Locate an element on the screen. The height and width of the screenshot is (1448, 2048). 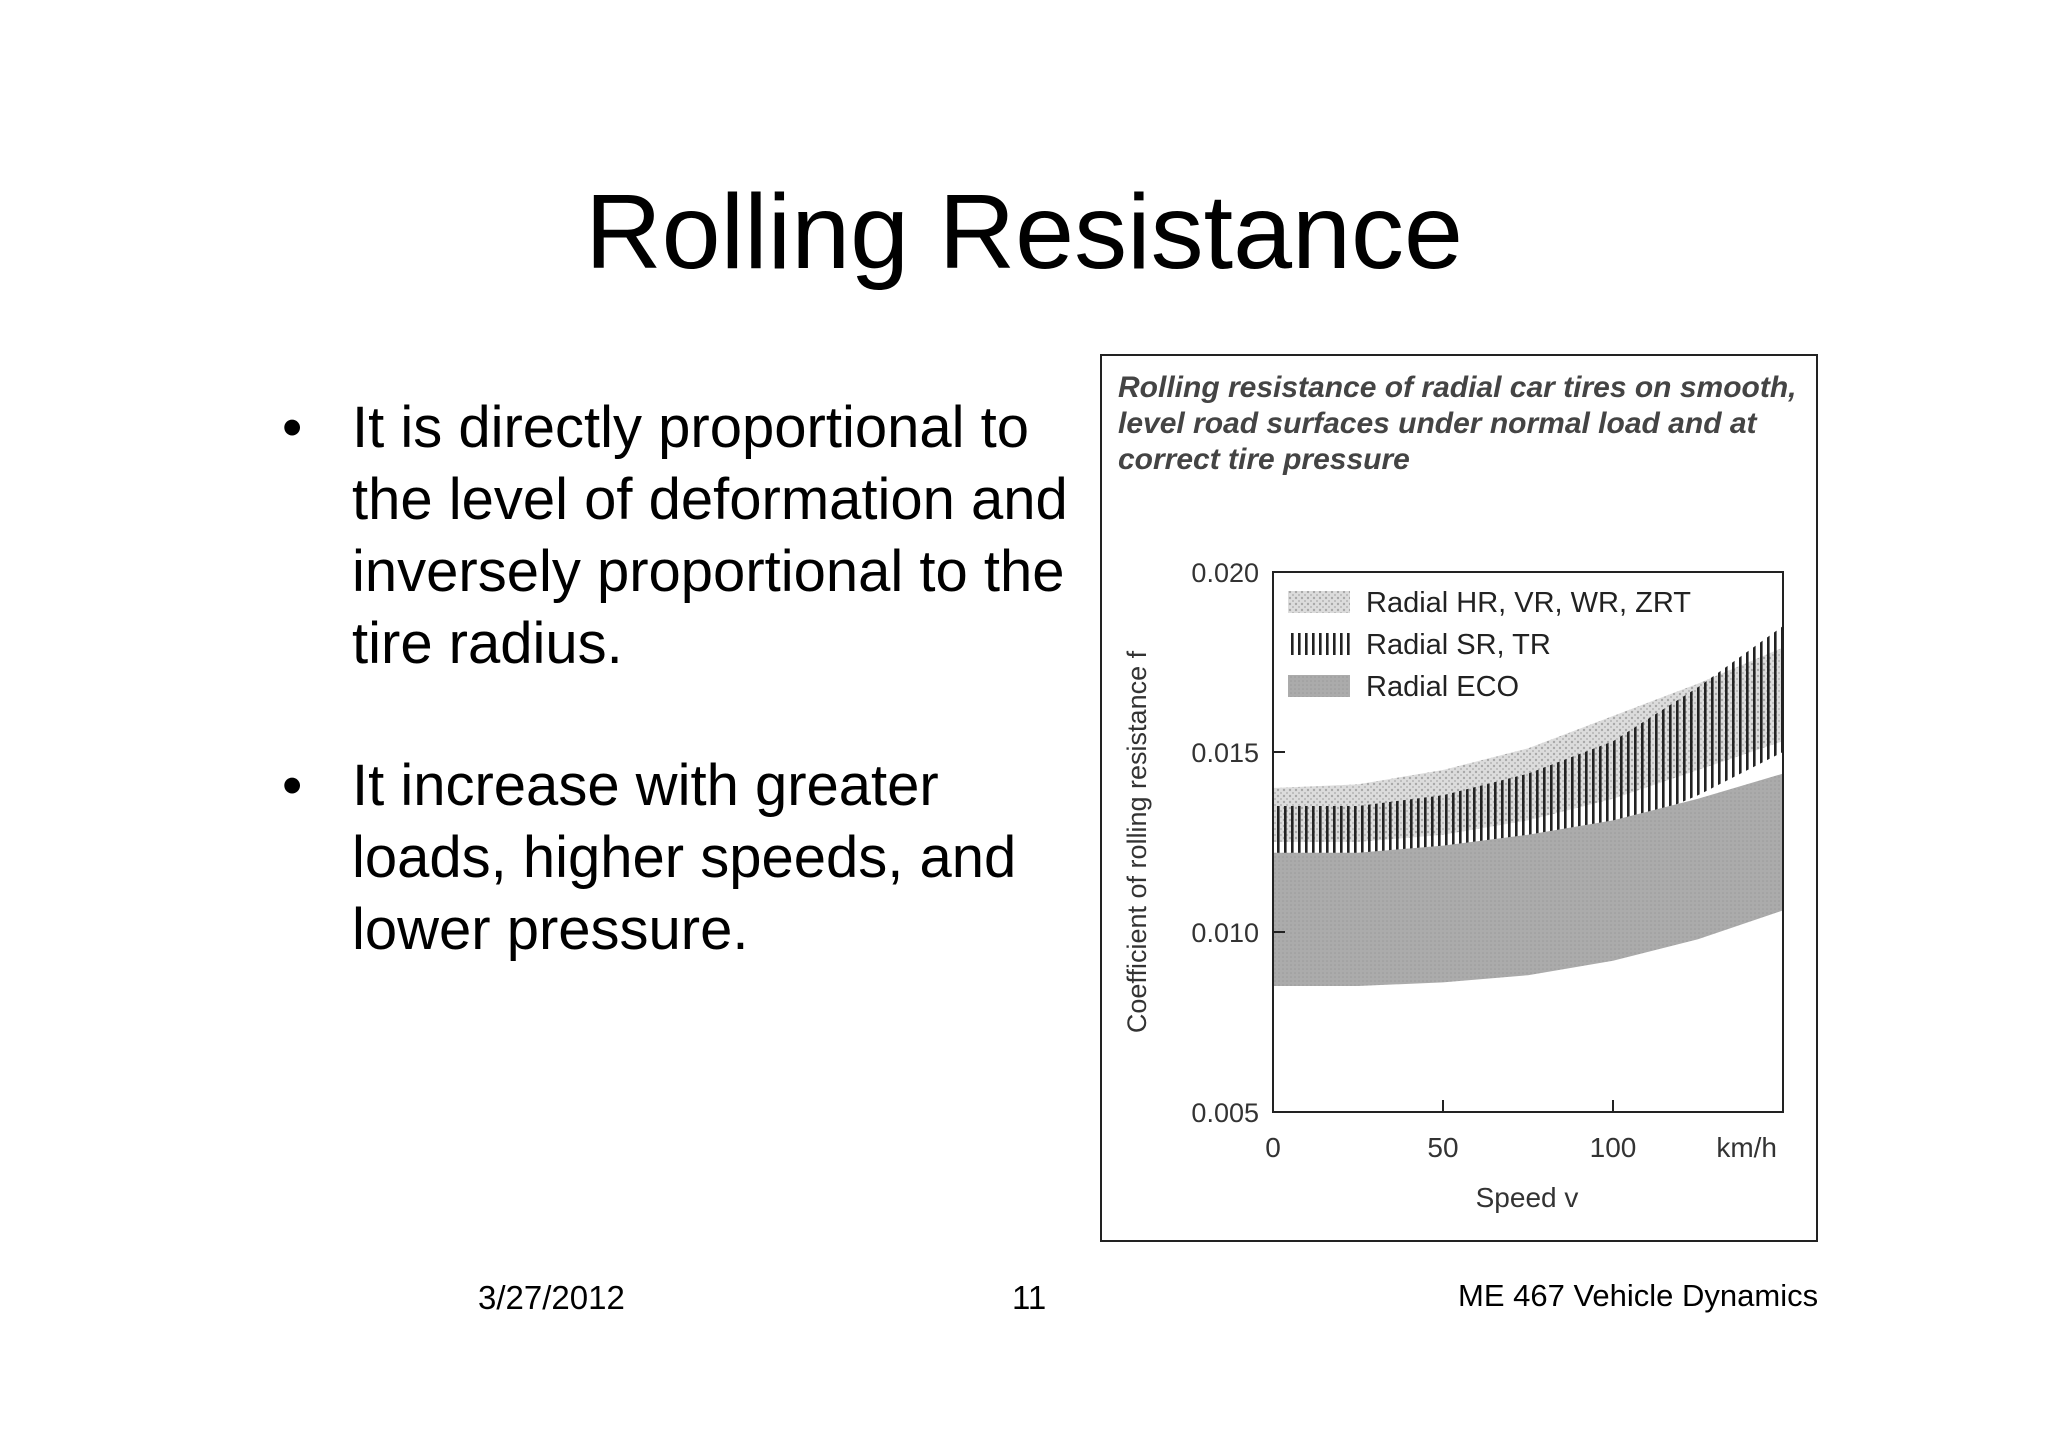
y-axis-ticks: 0.005 0.010 0.015 0.020 is located at coordinates (1238, 843).